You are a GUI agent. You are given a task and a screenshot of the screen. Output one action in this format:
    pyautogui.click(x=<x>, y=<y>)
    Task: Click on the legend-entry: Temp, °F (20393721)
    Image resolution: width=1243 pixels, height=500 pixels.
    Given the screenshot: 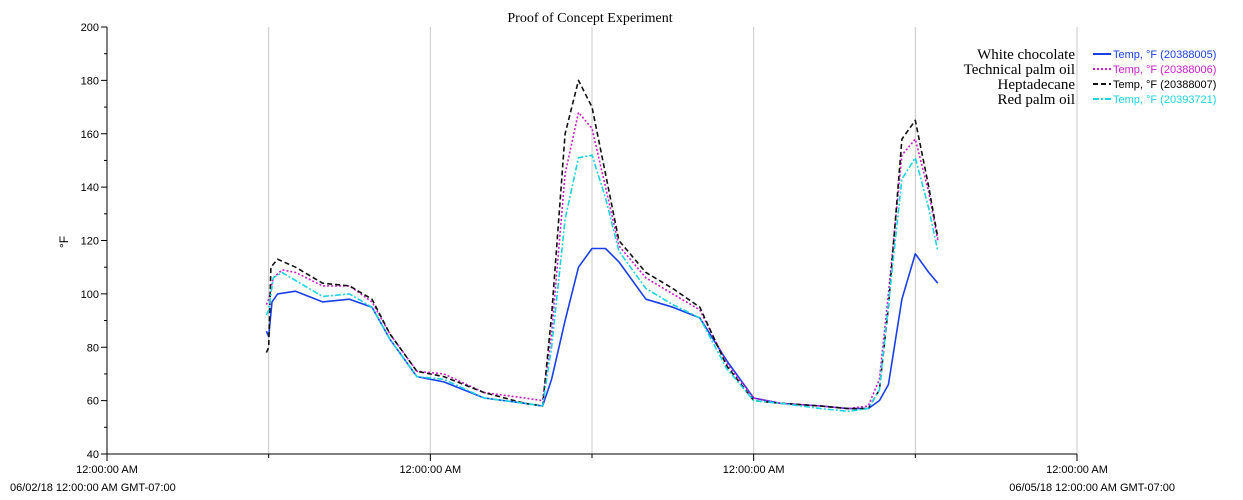 What is the action you would take?
    pyautogui.click(x=1164, y=100)
    